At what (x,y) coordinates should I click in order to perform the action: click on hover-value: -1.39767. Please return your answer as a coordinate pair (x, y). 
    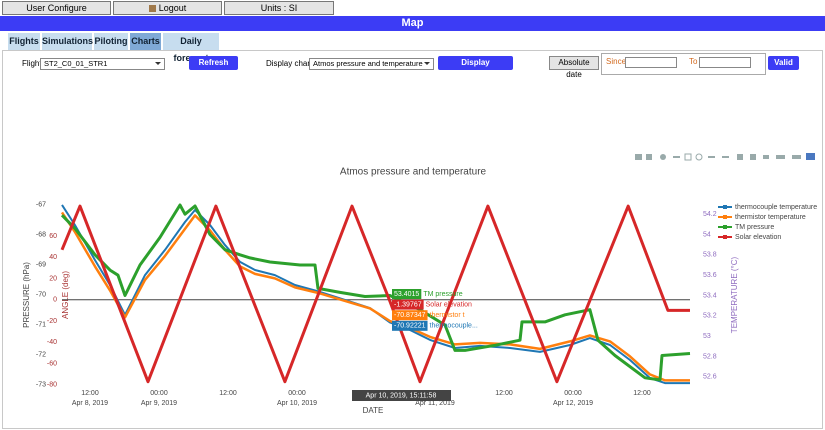
    Looking at the image, I should click on (408, 304).